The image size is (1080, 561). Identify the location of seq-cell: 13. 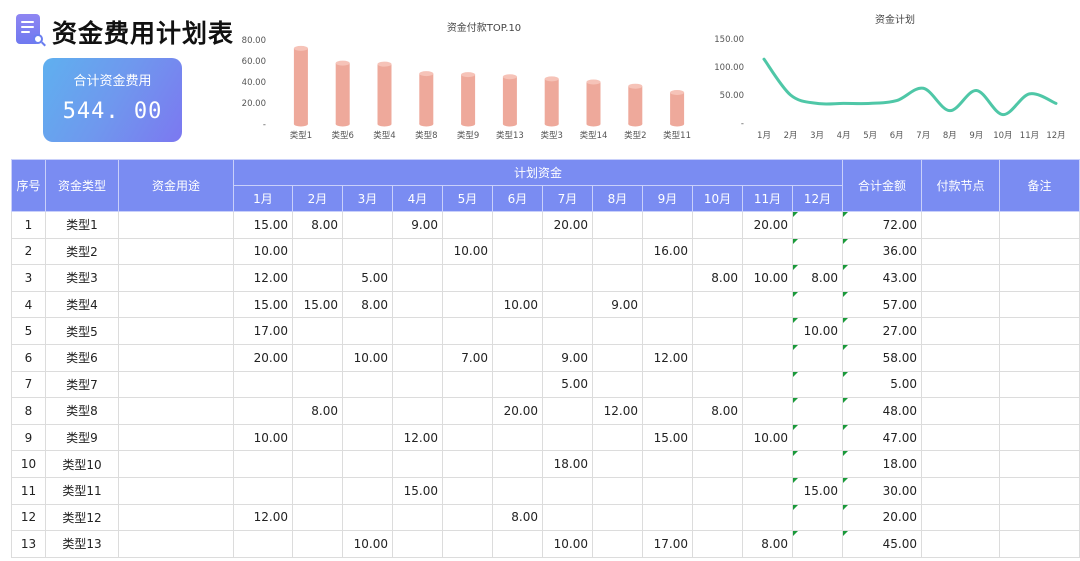
(28, 544).